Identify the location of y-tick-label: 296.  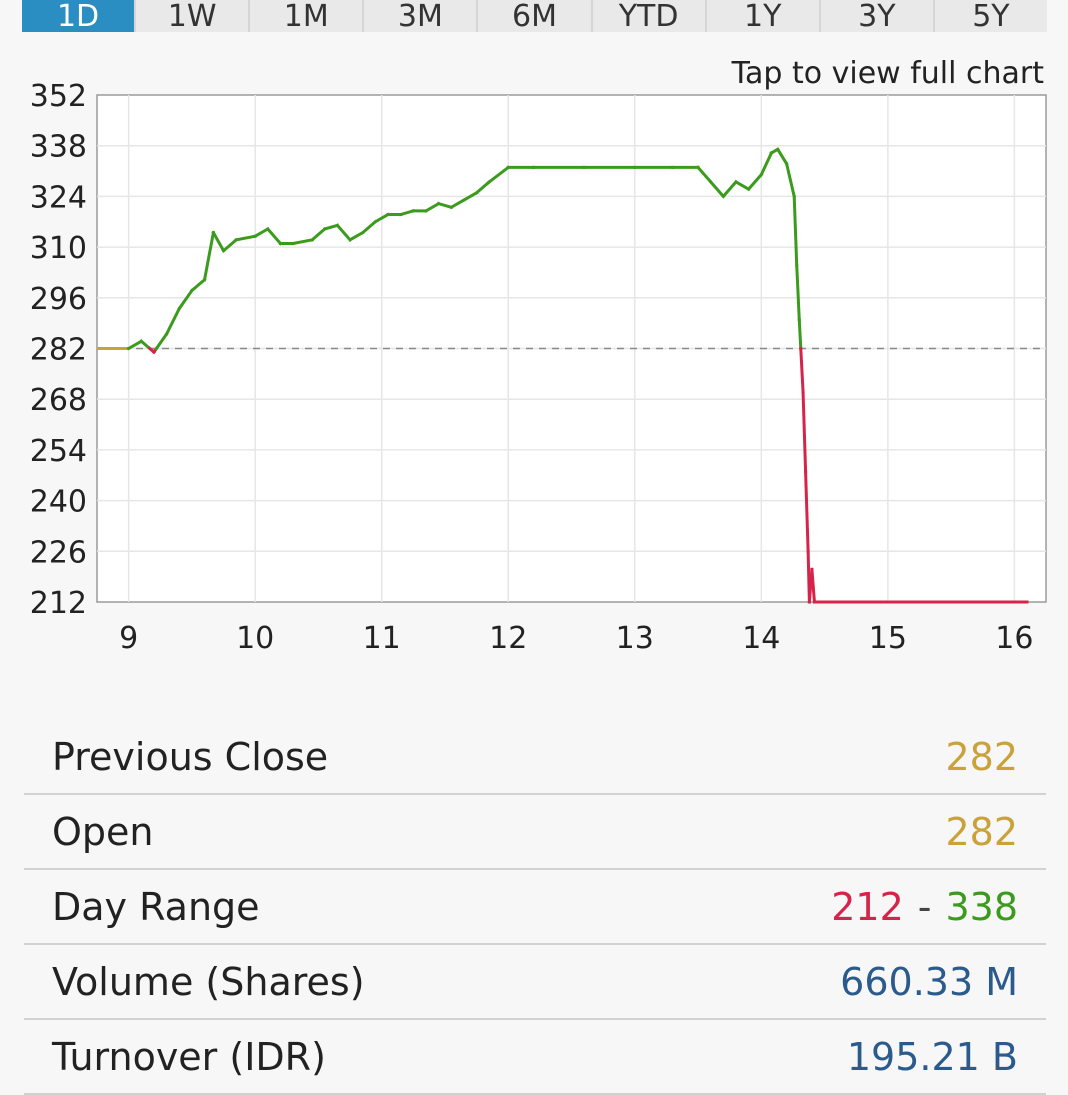
(58, 299).